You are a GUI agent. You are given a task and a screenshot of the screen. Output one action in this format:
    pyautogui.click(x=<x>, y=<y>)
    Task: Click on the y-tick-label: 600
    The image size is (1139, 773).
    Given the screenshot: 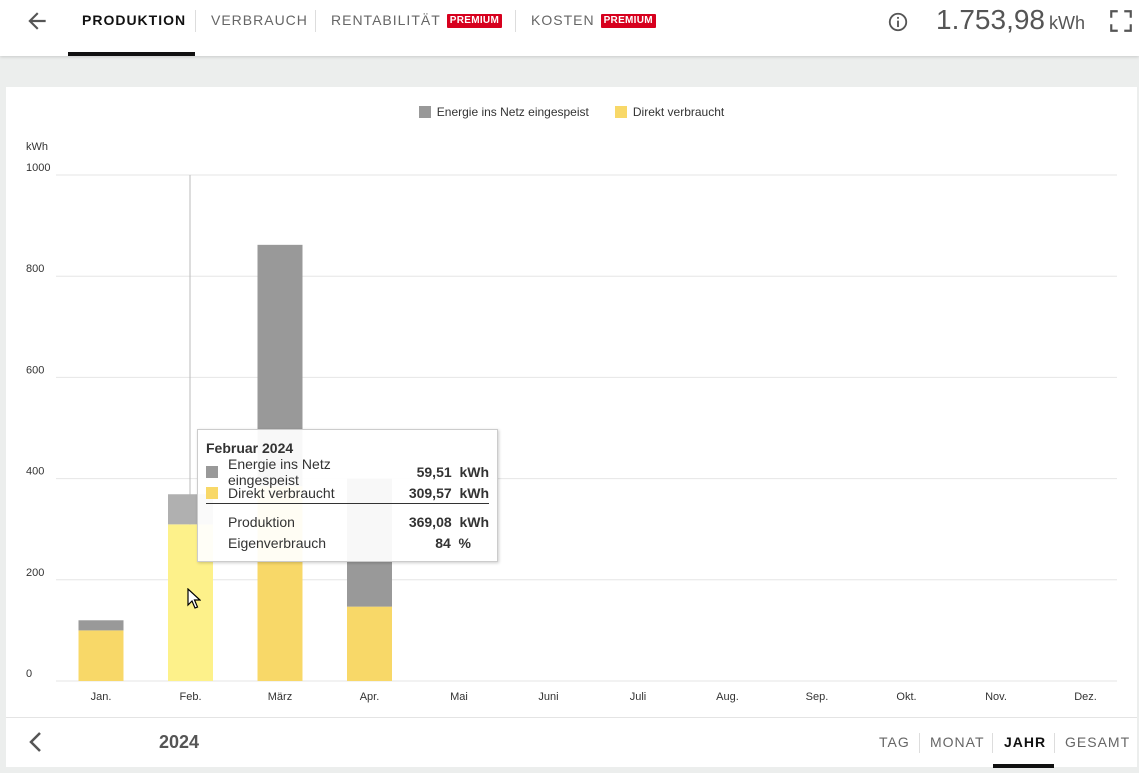 What is the action you would take?
    pyautogui.click(x=35, y=370)
    